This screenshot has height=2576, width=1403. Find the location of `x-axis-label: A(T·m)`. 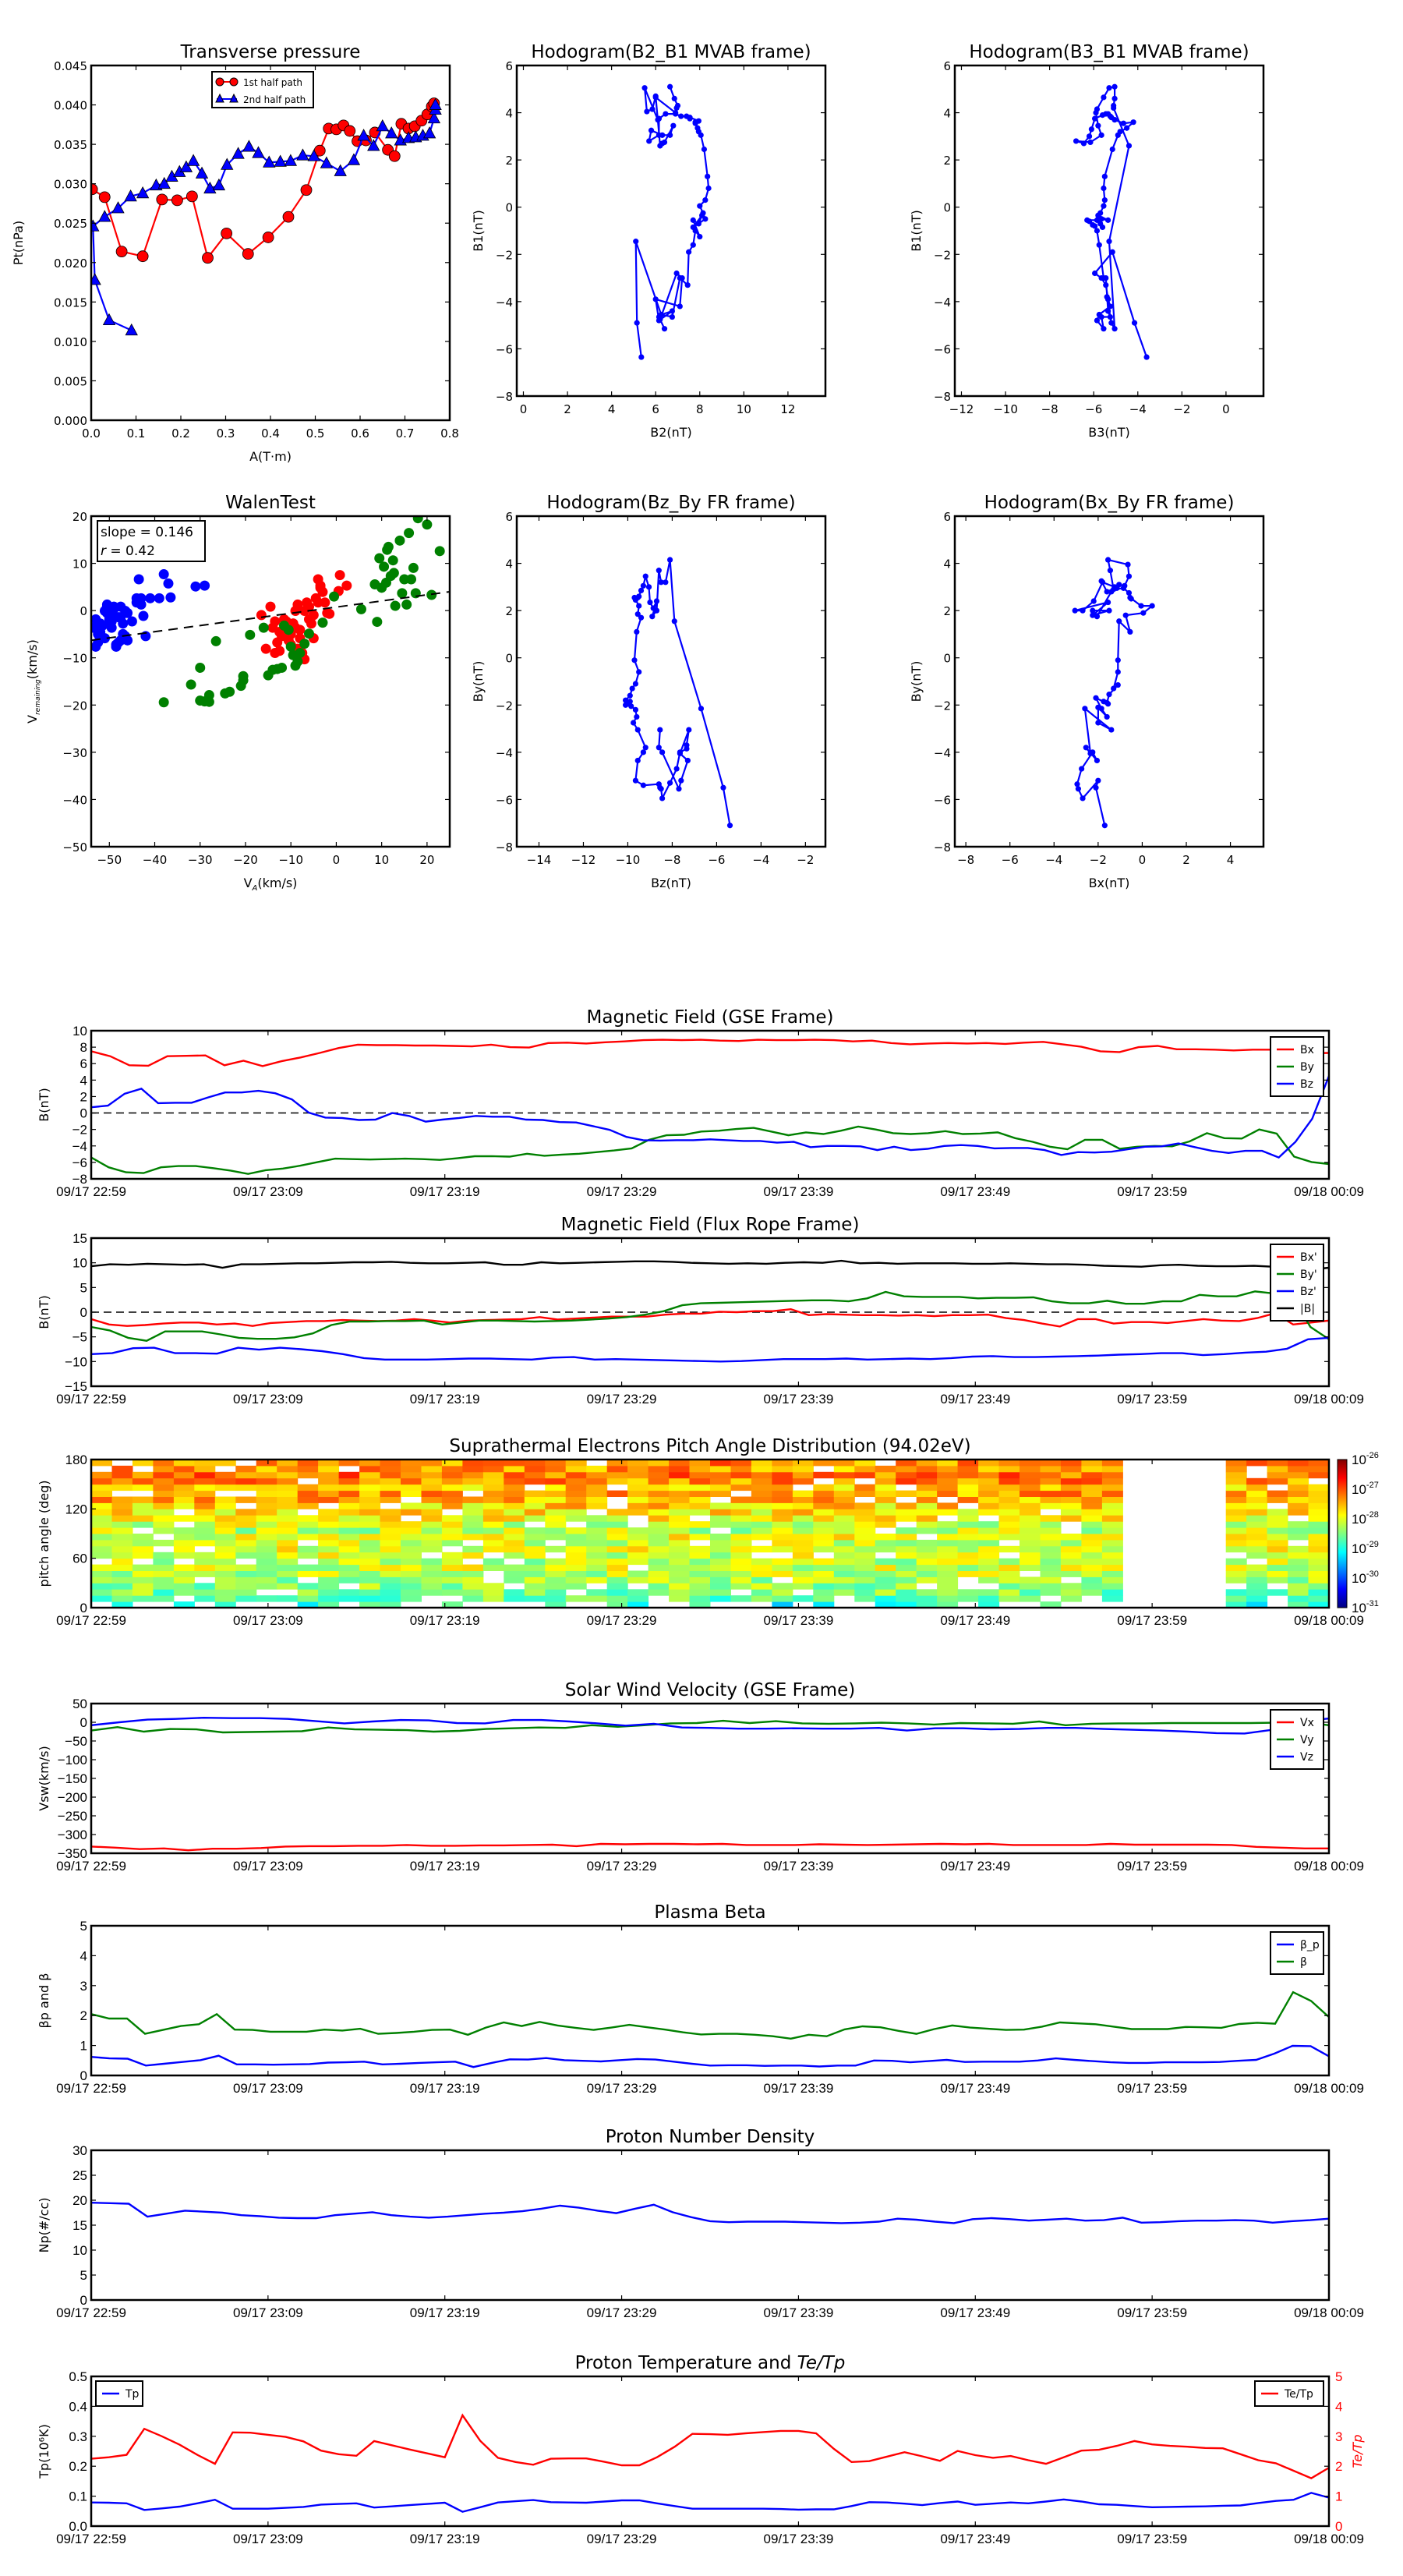

x-axis-label: A(T·m) is located at coordinates (270, 456).